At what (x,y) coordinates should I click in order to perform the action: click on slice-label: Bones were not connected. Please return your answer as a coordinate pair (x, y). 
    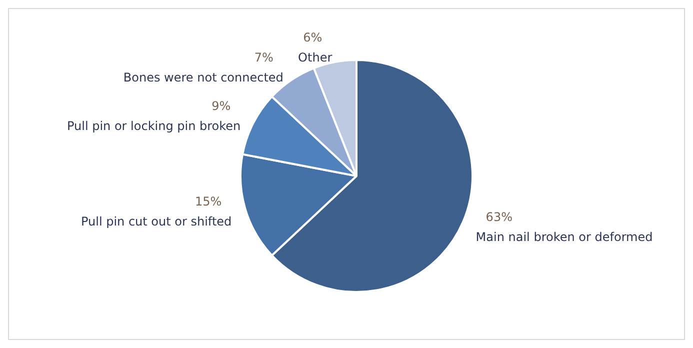
    Looking at the image, I should click on (203, 77).